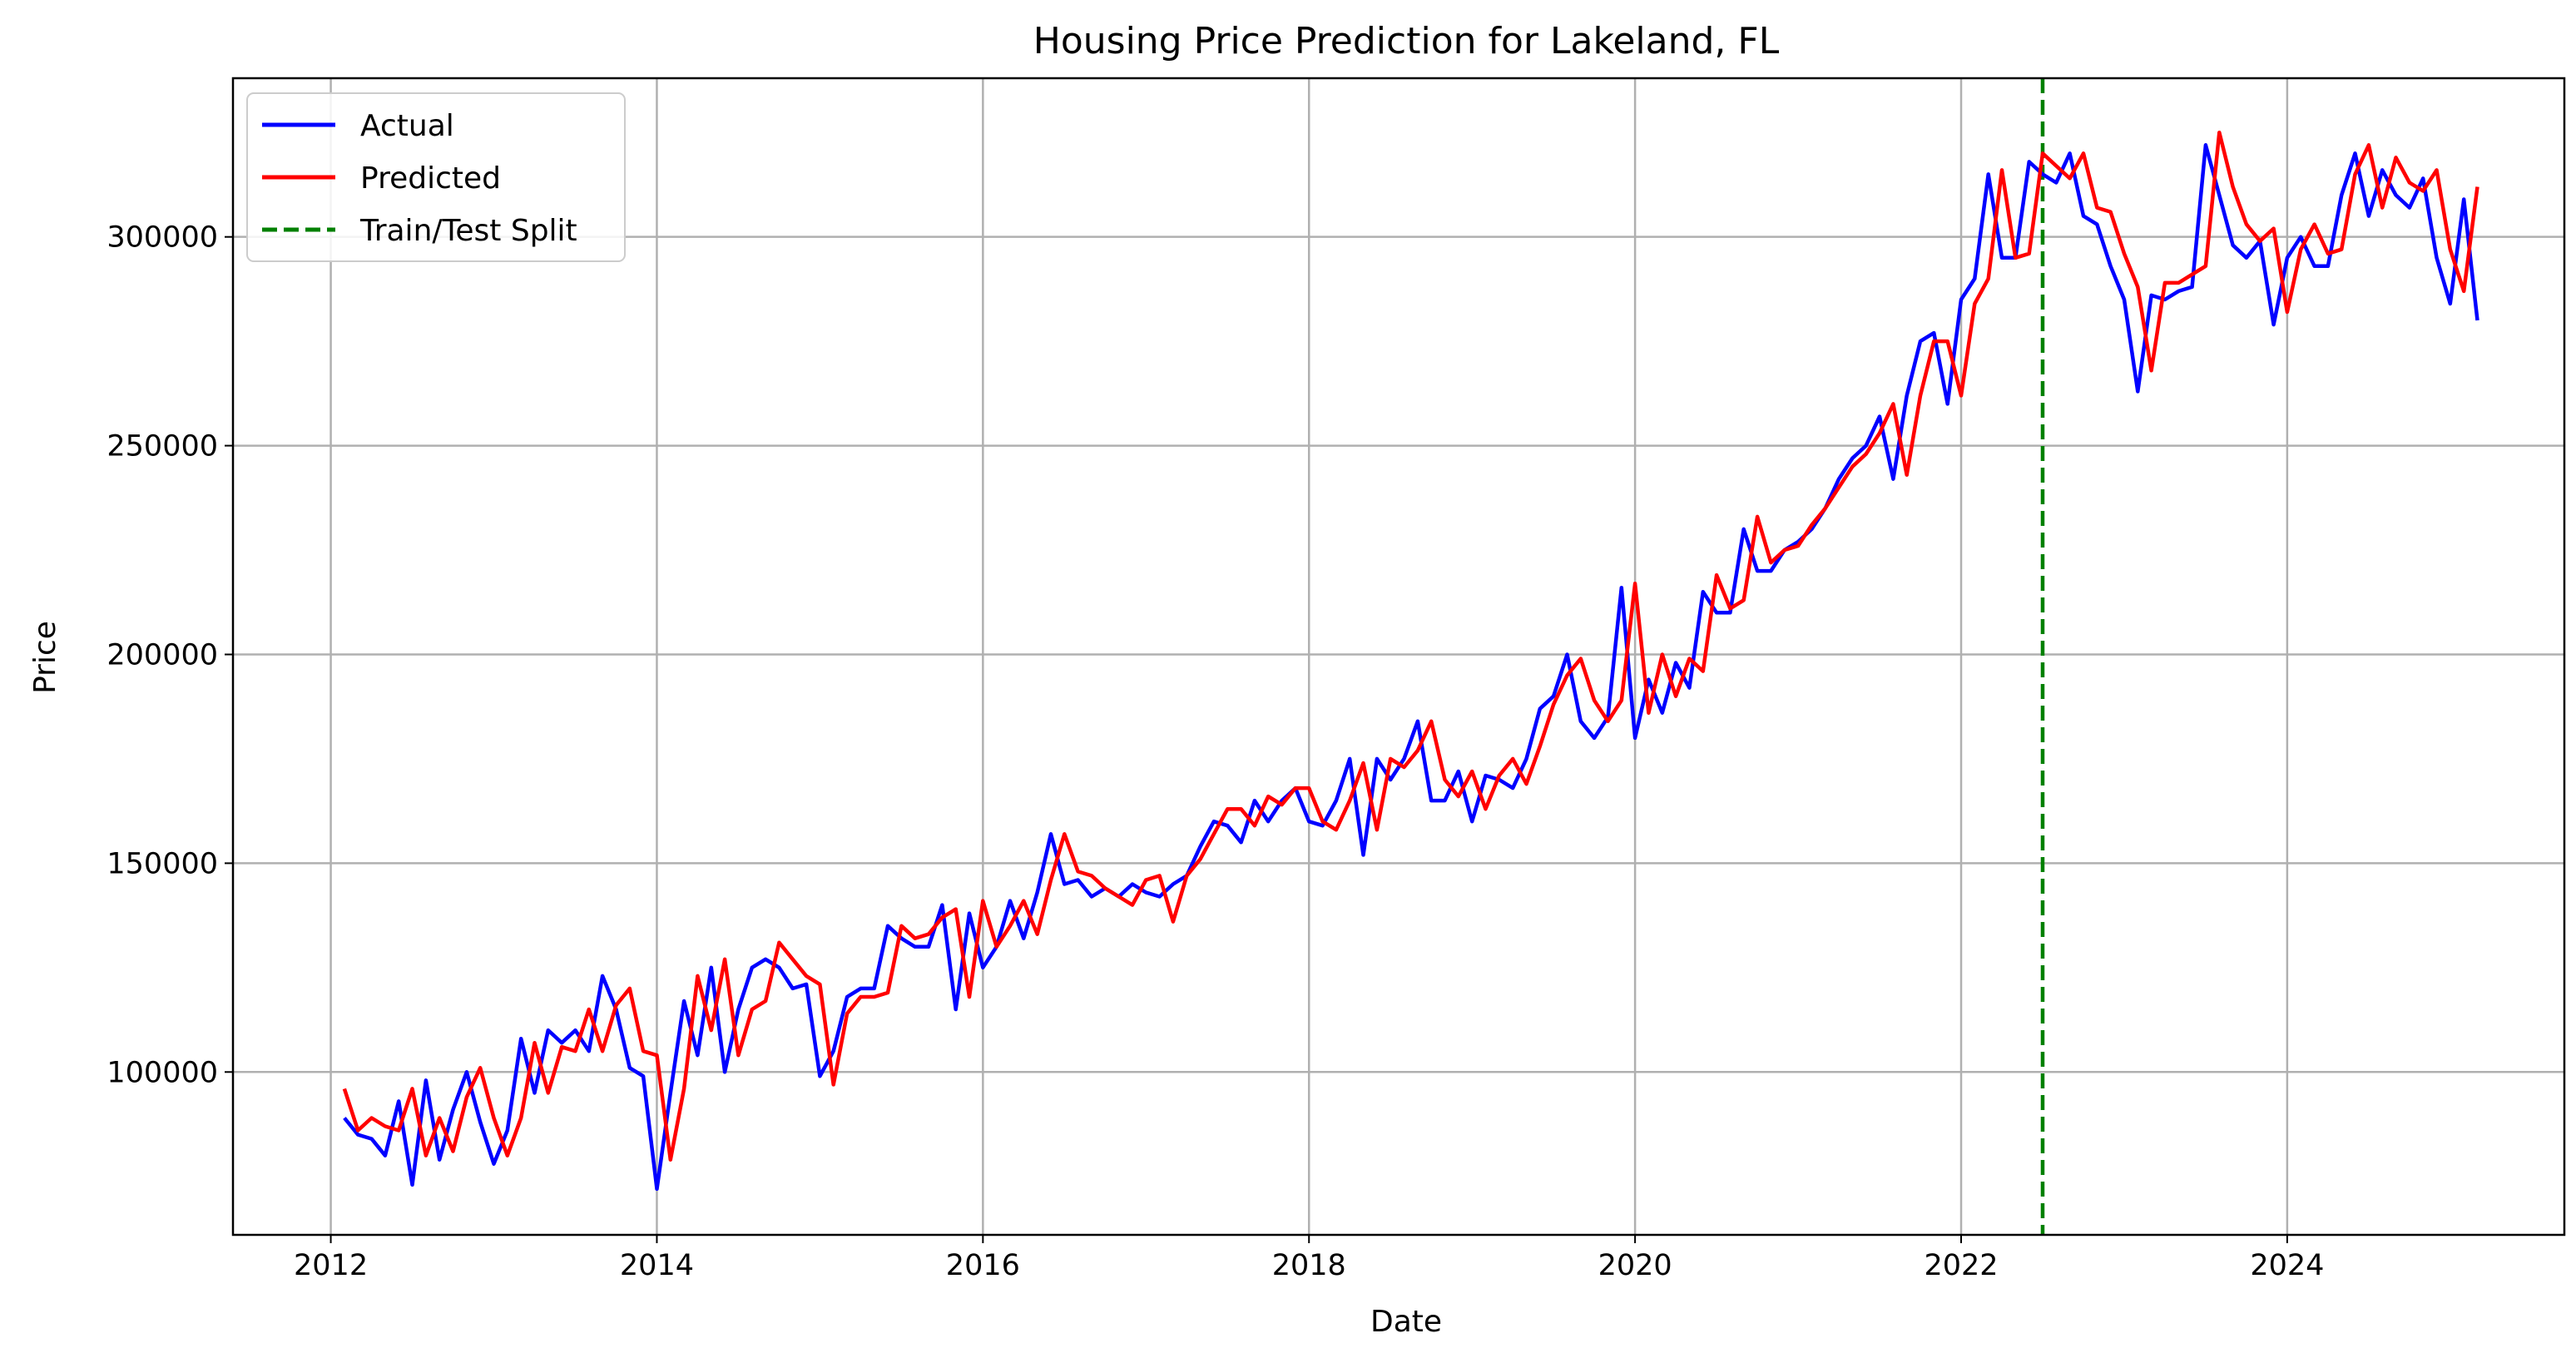  Describe the element at coordinates (1635, 1265) in the screenshot. I see `x-tick-label: 2020` at that location.